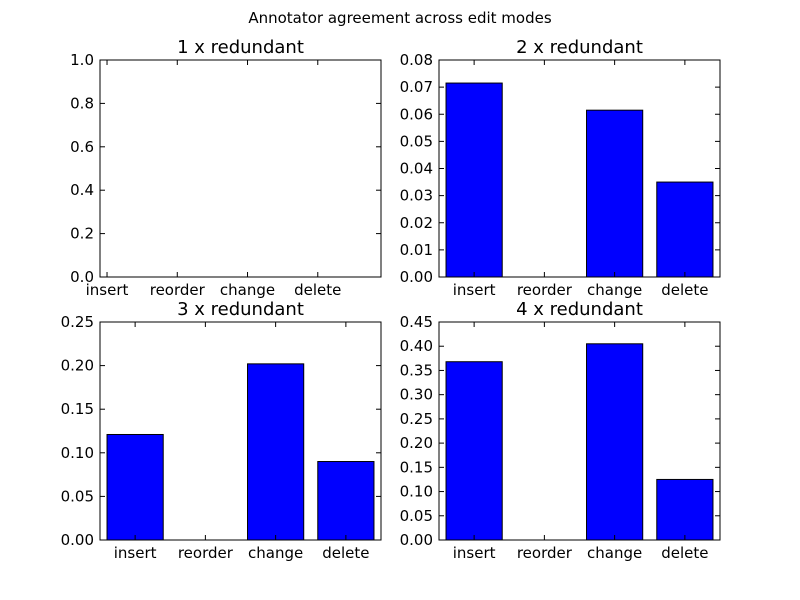  I want to click on y-tick-label: 0.03, so click(416, 196).